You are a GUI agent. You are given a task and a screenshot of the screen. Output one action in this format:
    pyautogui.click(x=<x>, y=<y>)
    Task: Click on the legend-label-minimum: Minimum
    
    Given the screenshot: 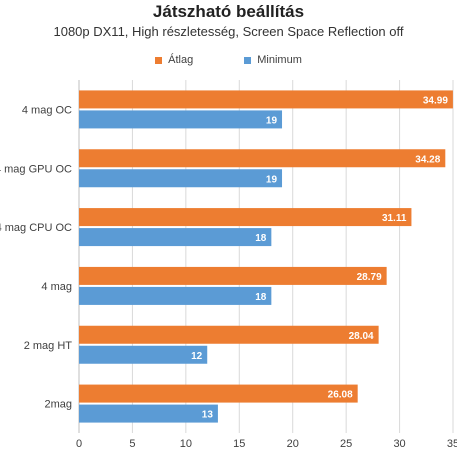 What is the action you would take?
    pyautogui.click(x=279, y=60)
    